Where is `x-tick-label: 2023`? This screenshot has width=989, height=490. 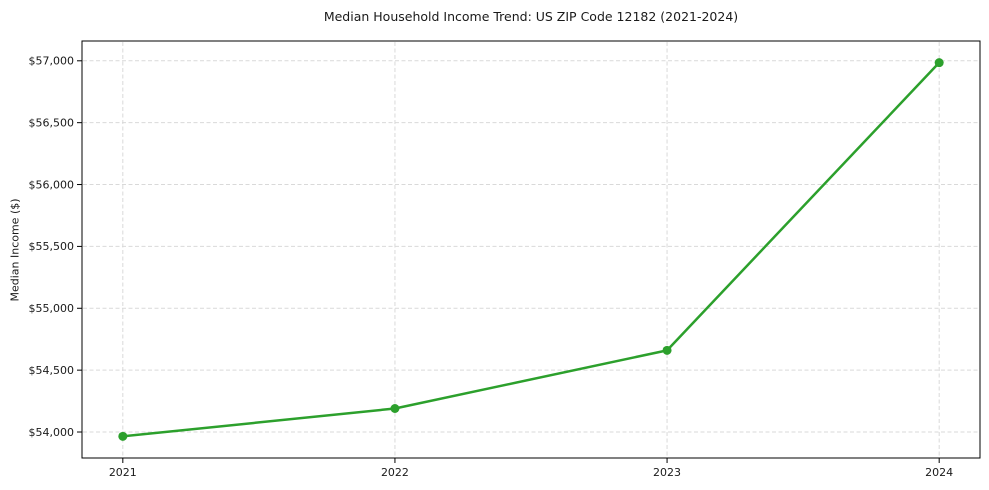 x-tick-label: 2023 is located at coordinates (667, 472).